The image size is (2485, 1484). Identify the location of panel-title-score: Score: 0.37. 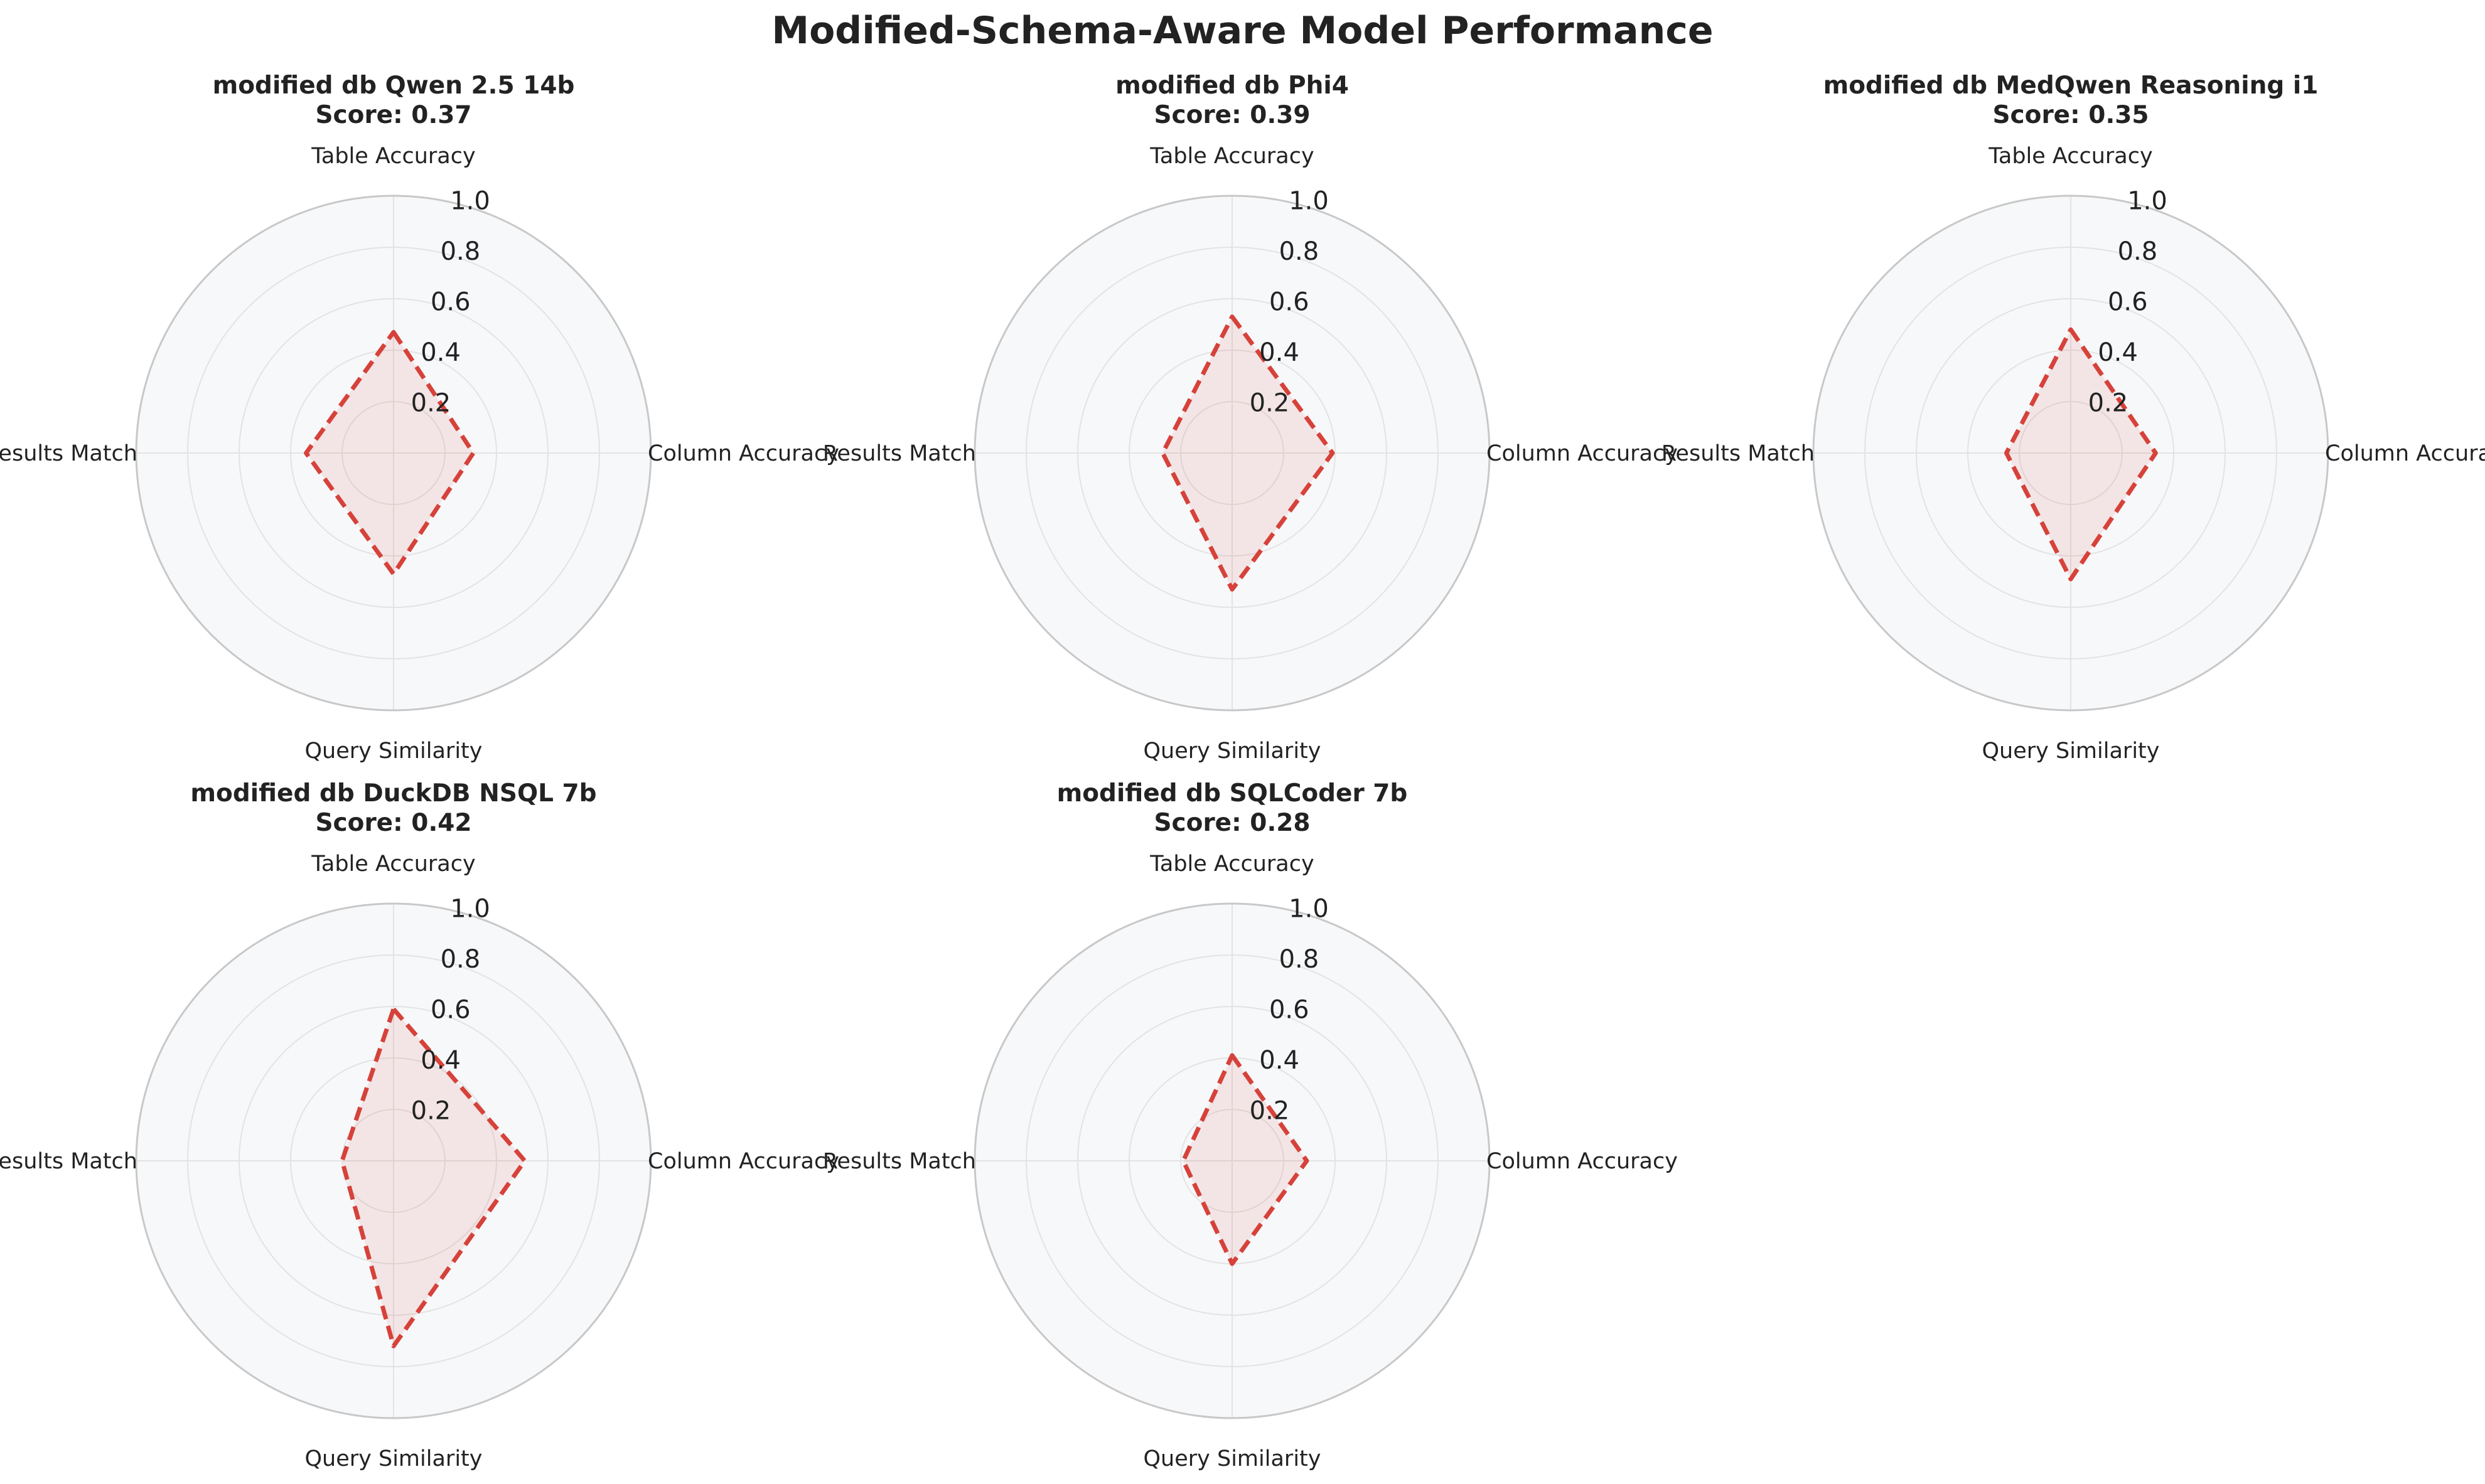
(393, 115).